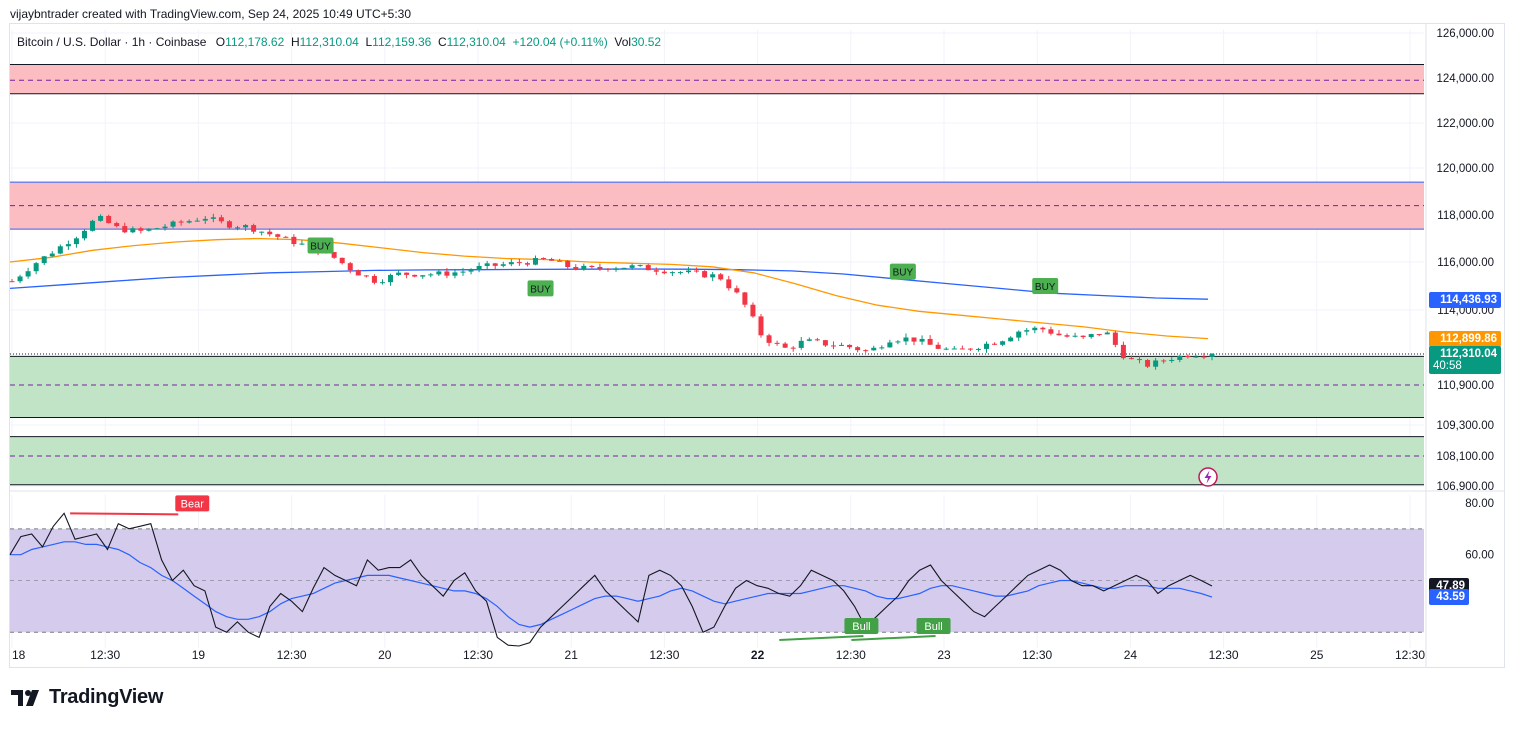  I want to click on x-tick-label: 22, so click(758, 655).